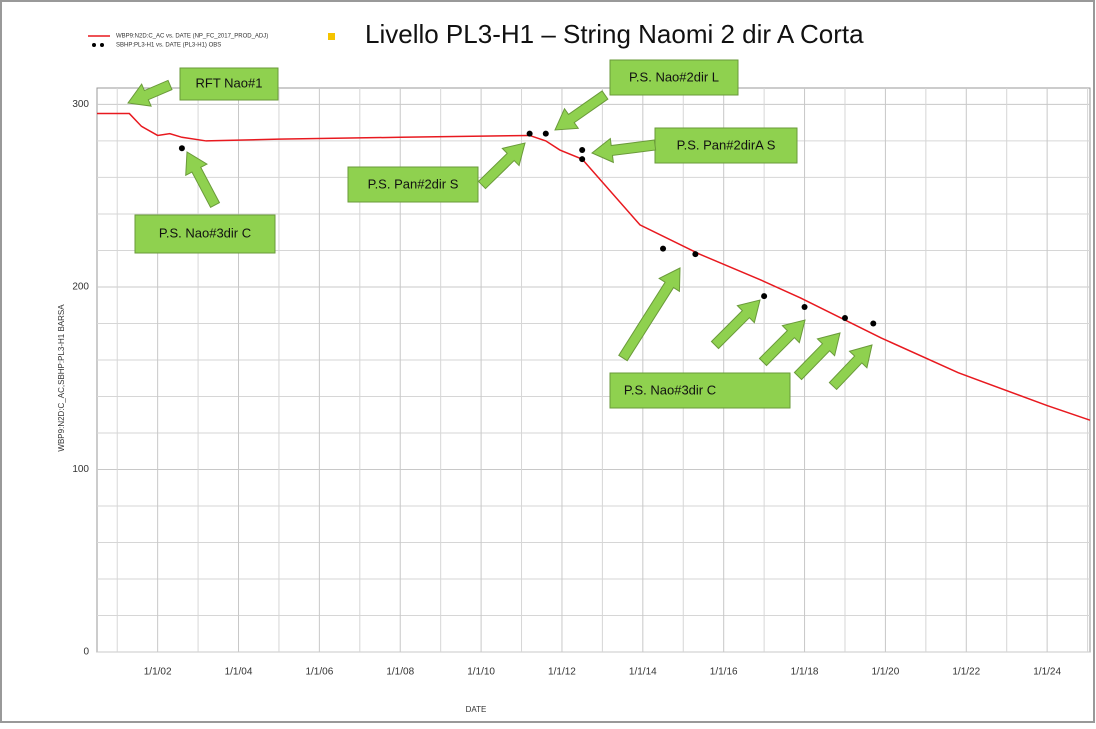 This screenshot has height=729, width=1096. What do you see at coordinates (331, 36) in the screenshot?
I see `title-bullet` at bounding box center [331, 36].